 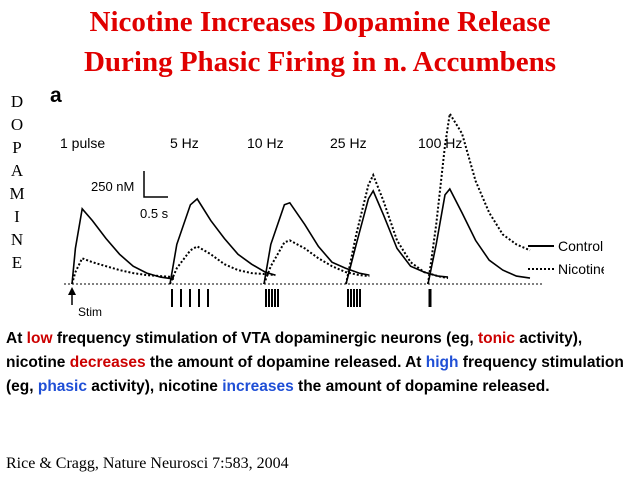 I want to click on paragraph-text: the amount of dopamine released. At, so click(x=285, y=362).